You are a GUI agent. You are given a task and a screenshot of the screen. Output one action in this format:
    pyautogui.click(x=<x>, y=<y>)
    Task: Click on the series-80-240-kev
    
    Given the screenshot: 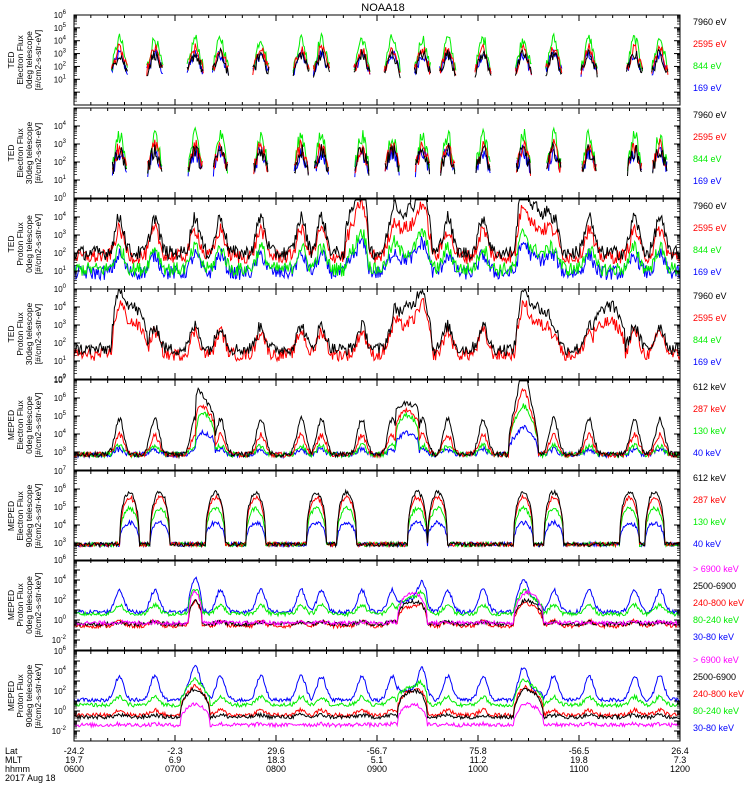 What is the action you would take?
    pyautogui.click(x=377, y=693)
    